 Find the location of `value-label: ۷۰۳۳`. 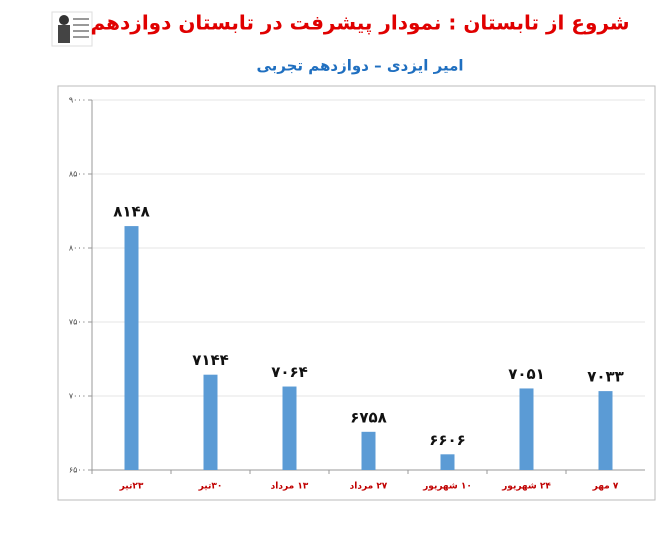

value-label: ۷۰۳۳ is located at coordinates (605, 377).